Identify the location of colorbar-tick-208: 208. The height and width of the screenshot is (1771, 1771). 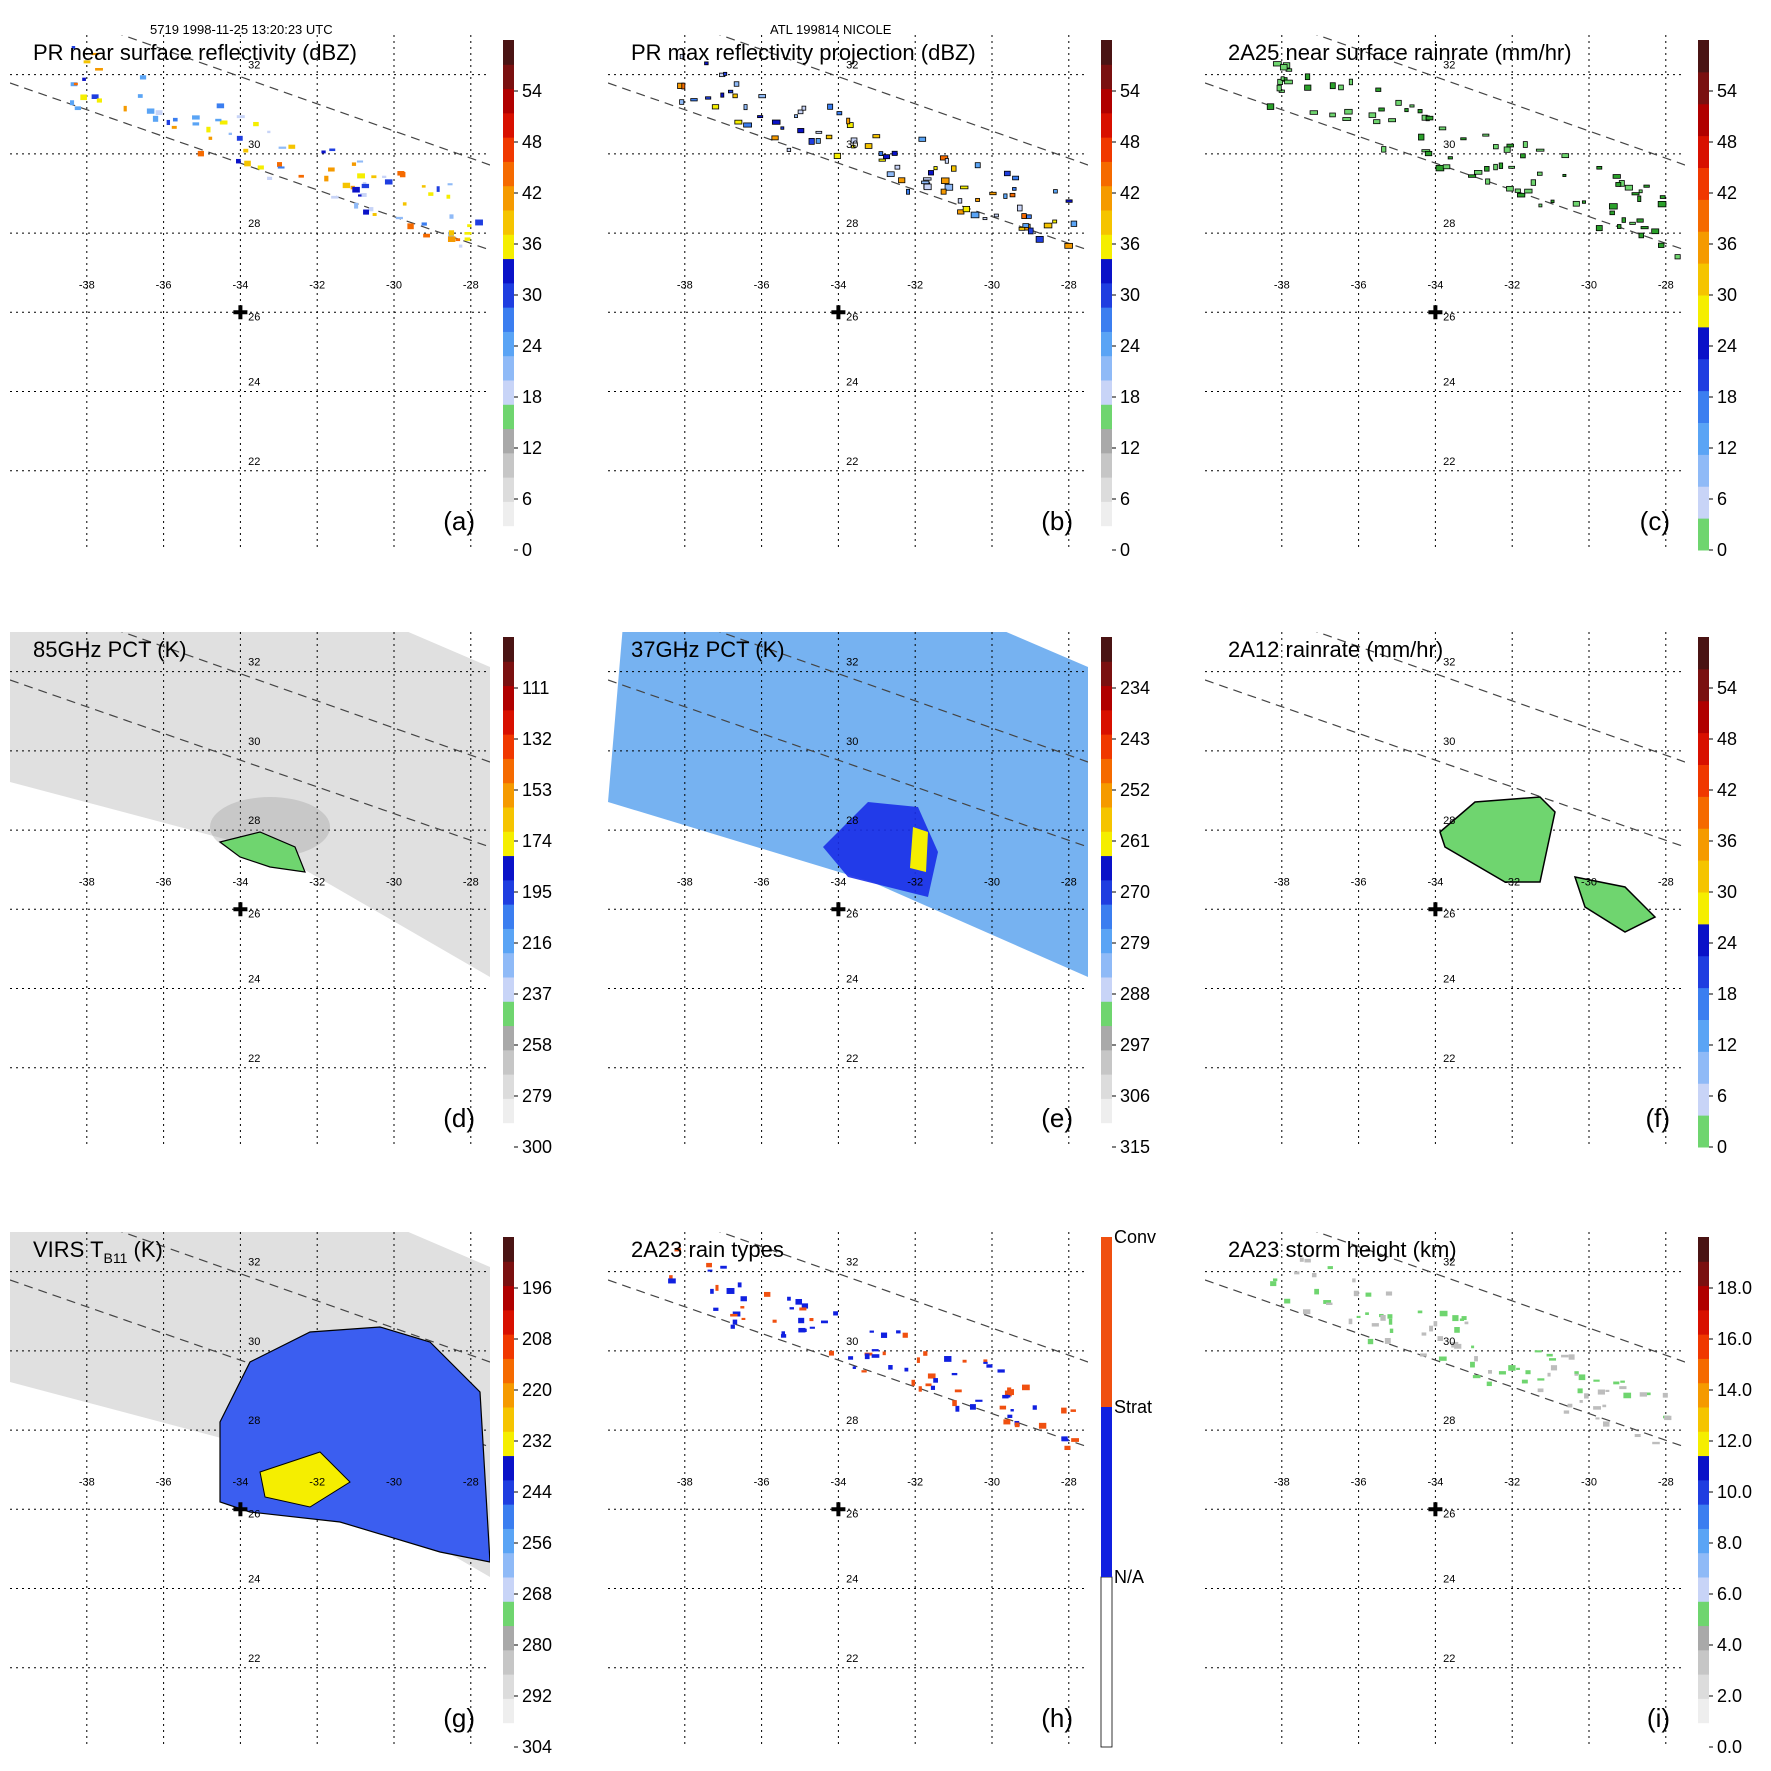
(537, 1339).